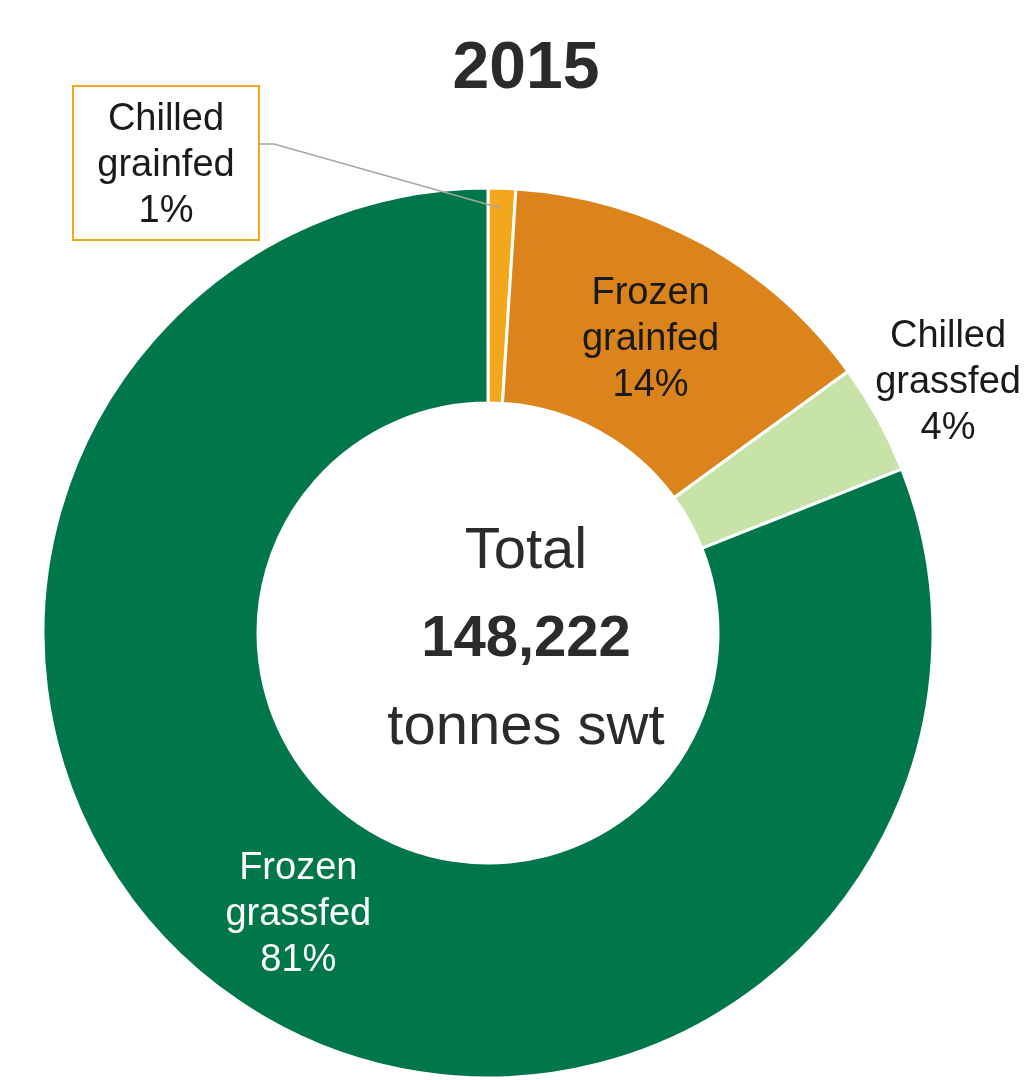 The height and width of the screenshot is (1080, 1036). Describe the element at coordinates (298, 889) in the screenshot. I see `slice-label: Frozen grassfed` at that location.